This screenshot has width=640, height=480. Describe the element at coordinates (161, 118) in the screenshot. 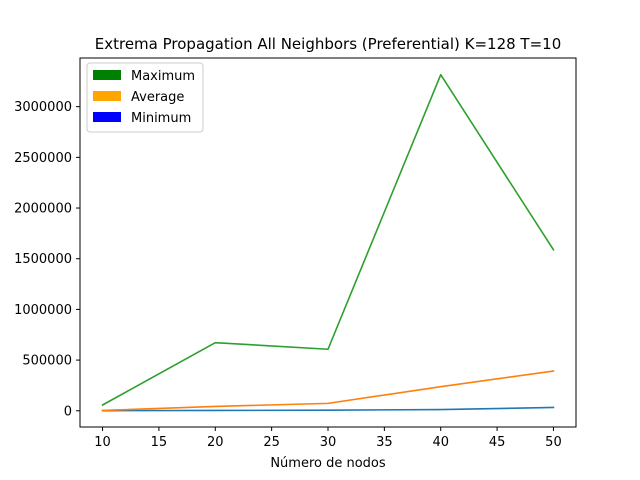

I see `legend-label: Minimum` at that location.